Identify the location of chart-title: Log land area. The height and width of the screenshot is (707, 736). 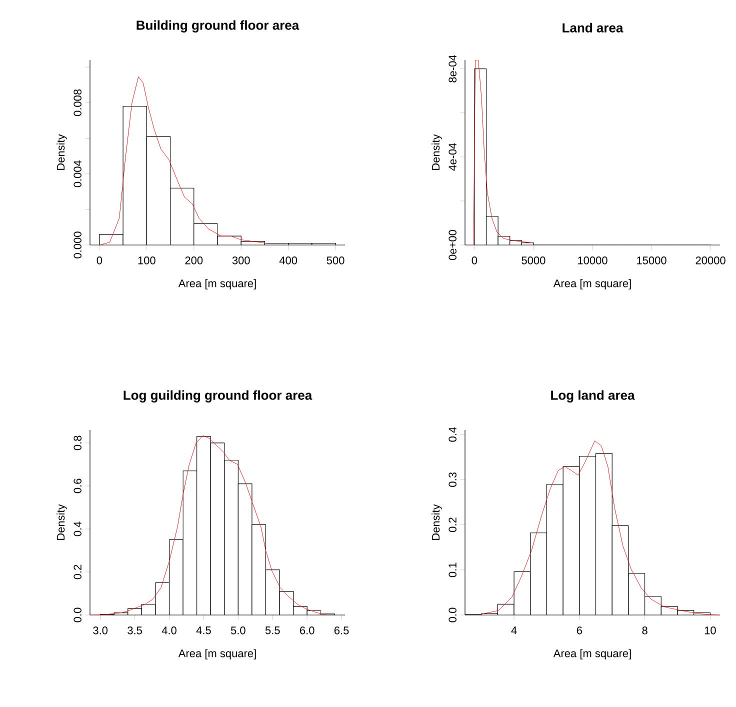
(593, 396).